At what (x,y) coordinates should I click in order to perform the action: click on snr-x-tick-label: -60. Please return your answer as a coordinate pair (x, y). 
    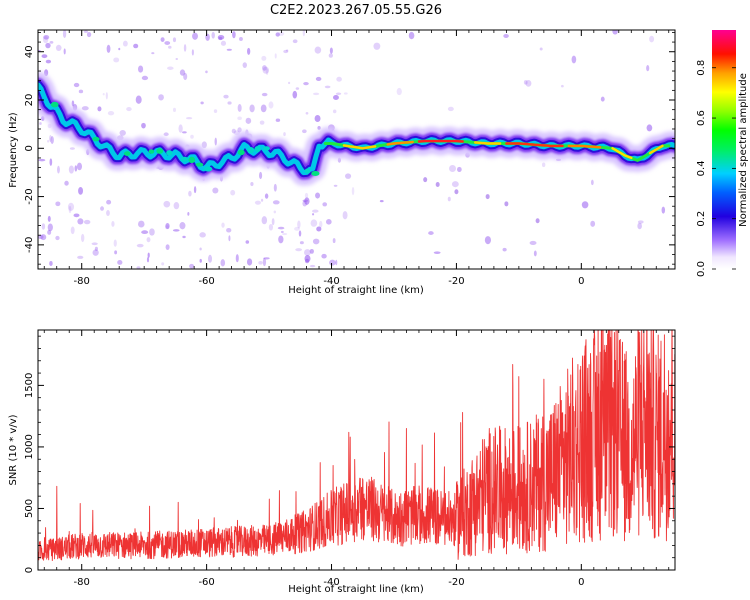
    Looking at the image, I should click on (206, 582).